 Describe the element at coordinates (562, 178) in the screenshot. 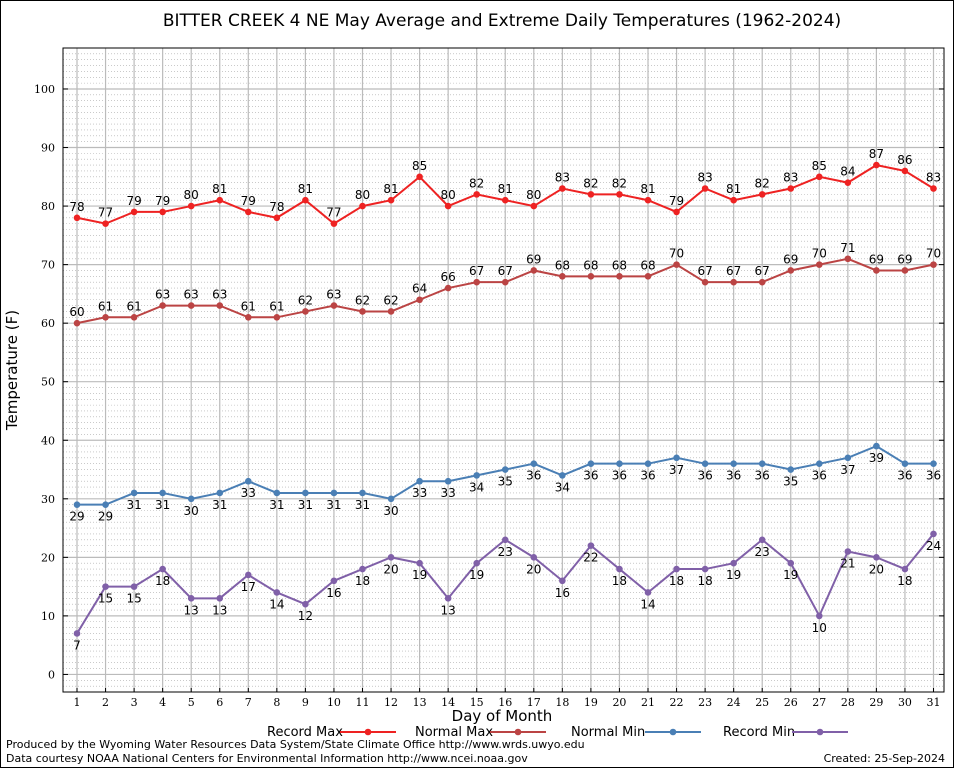

I see `record-max-data-label: 83` at that location.